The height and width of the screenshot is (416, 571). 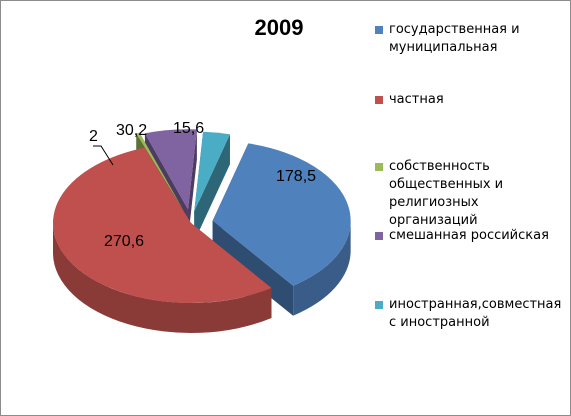 What do you see at coordinates (469, 235) in the screenshot?
I see `legend-label: смешанная российская` at bounding box center [469, 235].